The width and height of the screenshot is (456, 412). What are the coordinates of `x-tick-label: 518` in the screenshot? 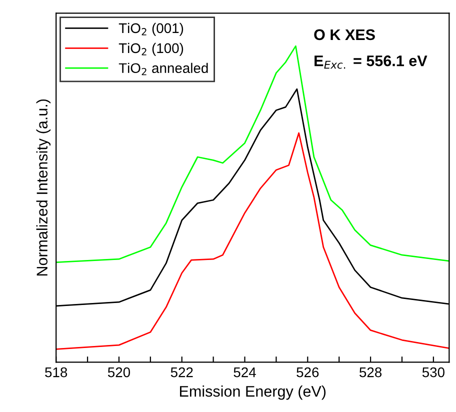 It's located at (56, 372).